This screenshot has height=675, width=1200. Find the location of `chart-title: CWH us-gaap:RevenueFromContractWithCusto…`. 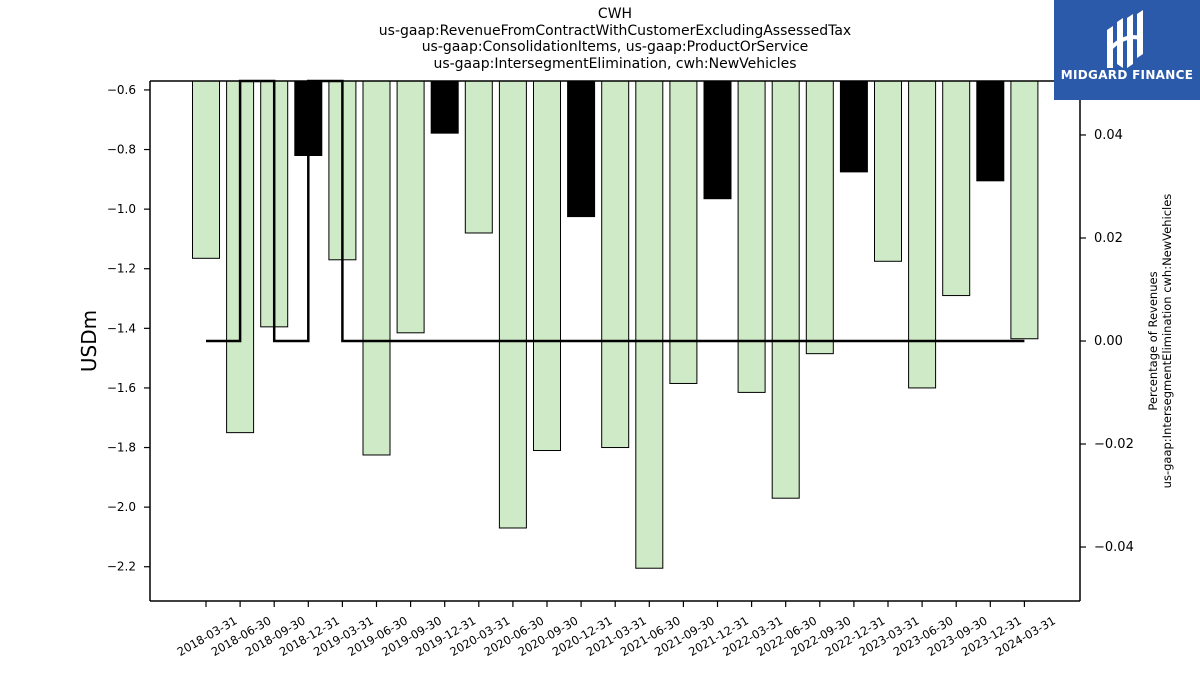

chart-title: CWH us-gaap:RevenueFromContractWithCusto… is located at coordinates (600, 39).